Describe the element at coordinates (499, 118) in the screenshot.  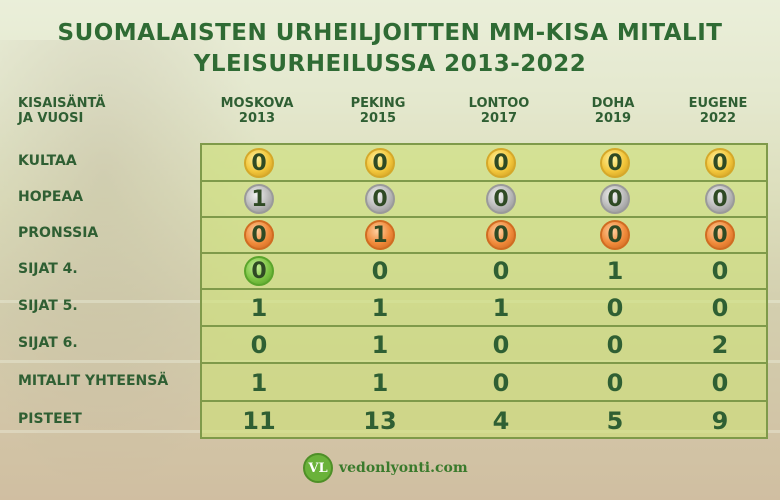
I see `column-header-year: 2017` at that location.